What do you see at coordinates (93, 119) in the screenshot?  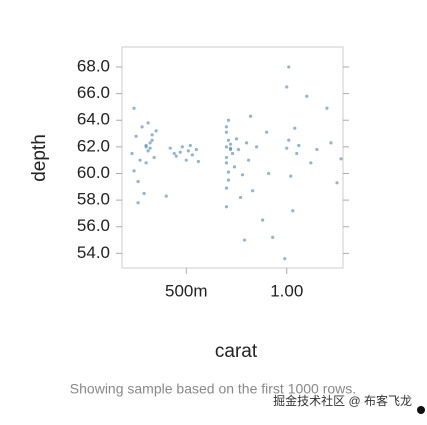 I see `y-tick-label: 64.0` at bounding box center [93, 119].